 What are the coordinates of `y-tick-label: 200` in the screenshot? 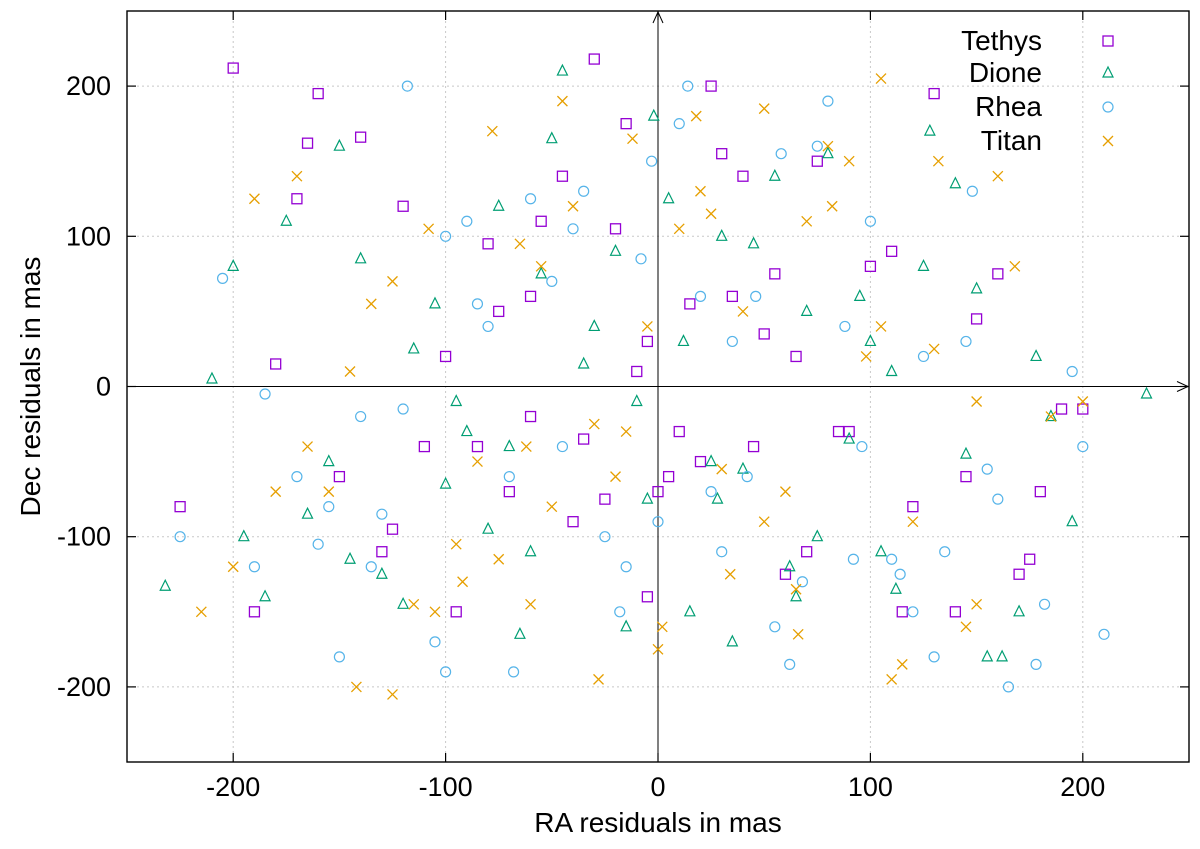 It's located at (88, 86).